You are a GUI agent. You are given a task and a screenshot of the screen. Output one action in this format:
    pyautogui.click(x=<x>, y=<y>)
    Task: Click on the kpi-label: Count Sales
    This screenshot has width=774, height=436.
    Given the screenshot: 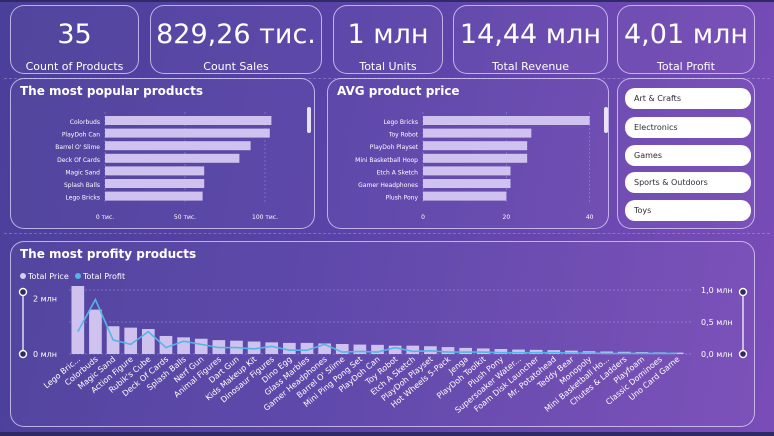 What is the action you would take?
    pyautogui.click(x=236, y=66)
    